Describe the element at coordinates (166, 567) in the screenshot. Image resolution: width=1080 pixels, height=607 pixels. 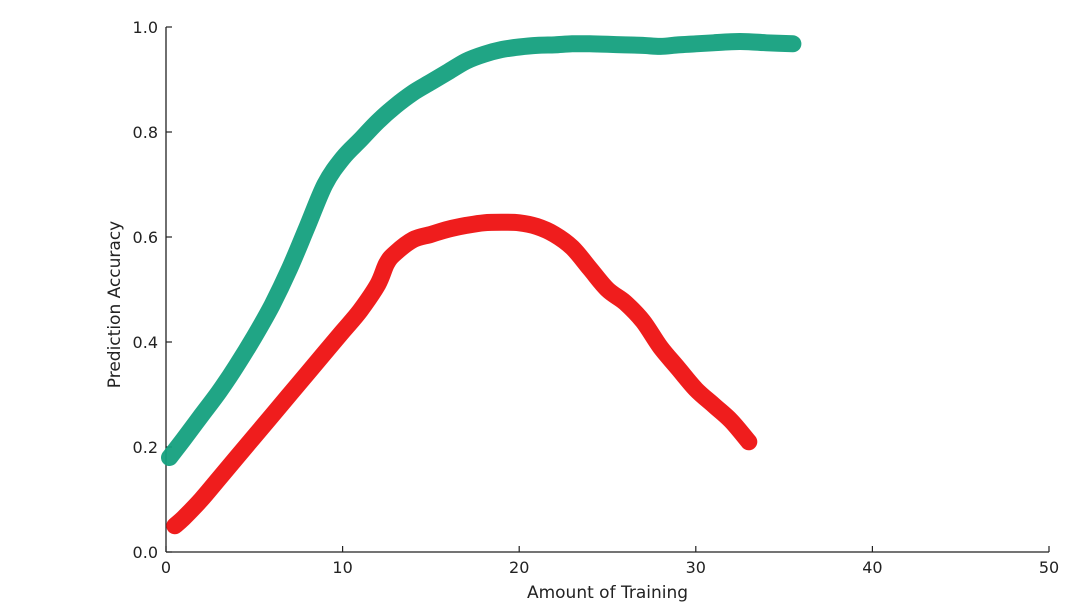
I see `x-tick-label: 0` at that location.